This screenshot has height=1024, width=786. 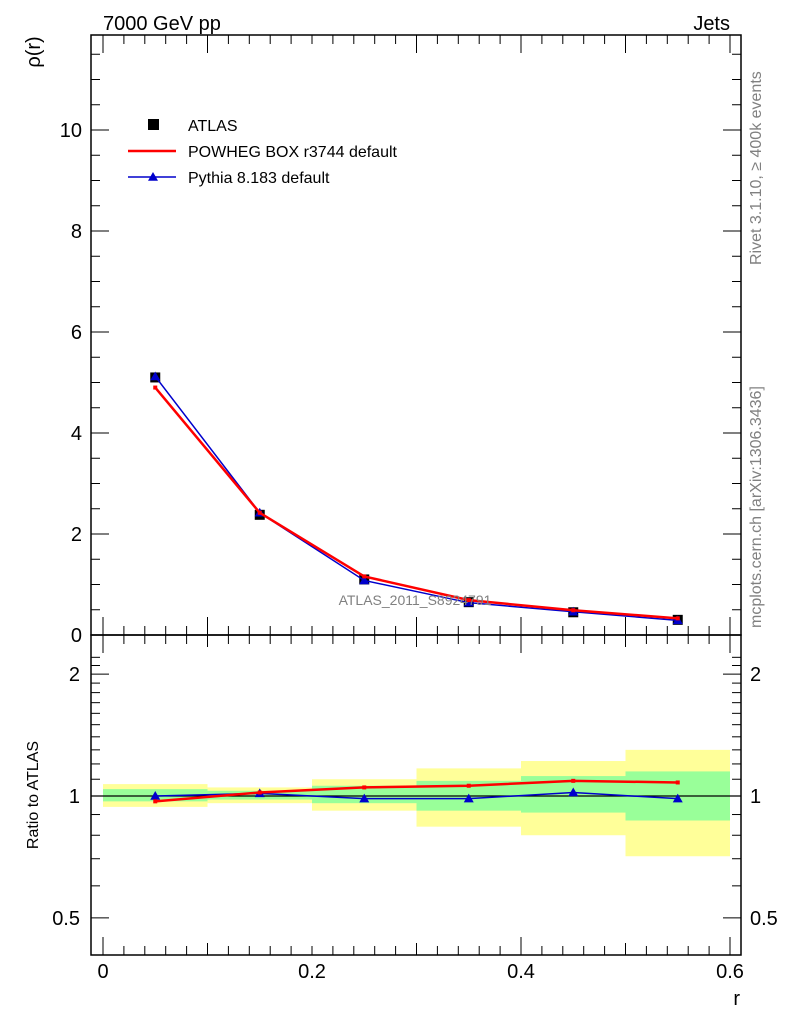 What do you see at coordinates (711, 24) in the screenshot?
I see `header-right: Jets` at bounding box center [711, 24].